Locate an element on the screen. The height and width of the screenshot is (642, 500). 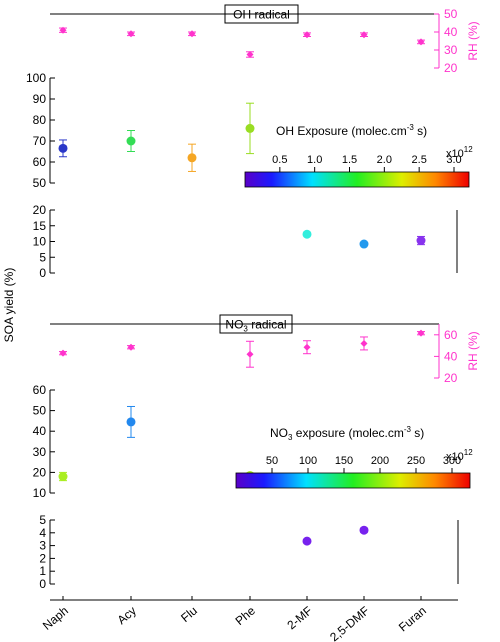
no3-colorbar-gradient is located at coordinates (353, 480).